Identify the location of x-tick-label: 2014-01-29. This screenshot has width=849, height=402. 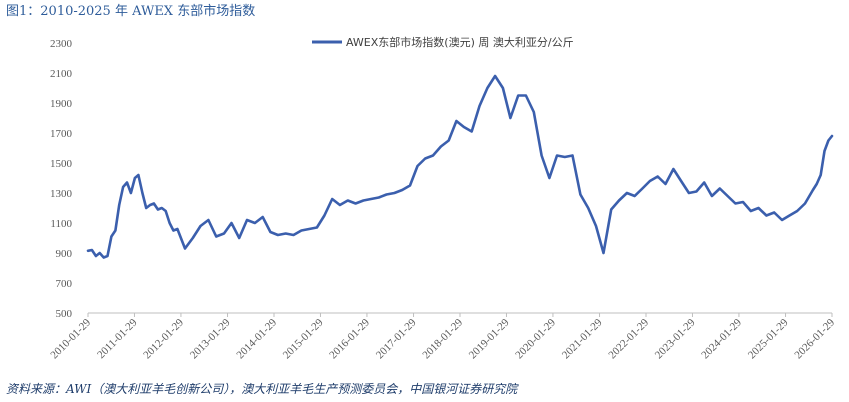
(256, 338).